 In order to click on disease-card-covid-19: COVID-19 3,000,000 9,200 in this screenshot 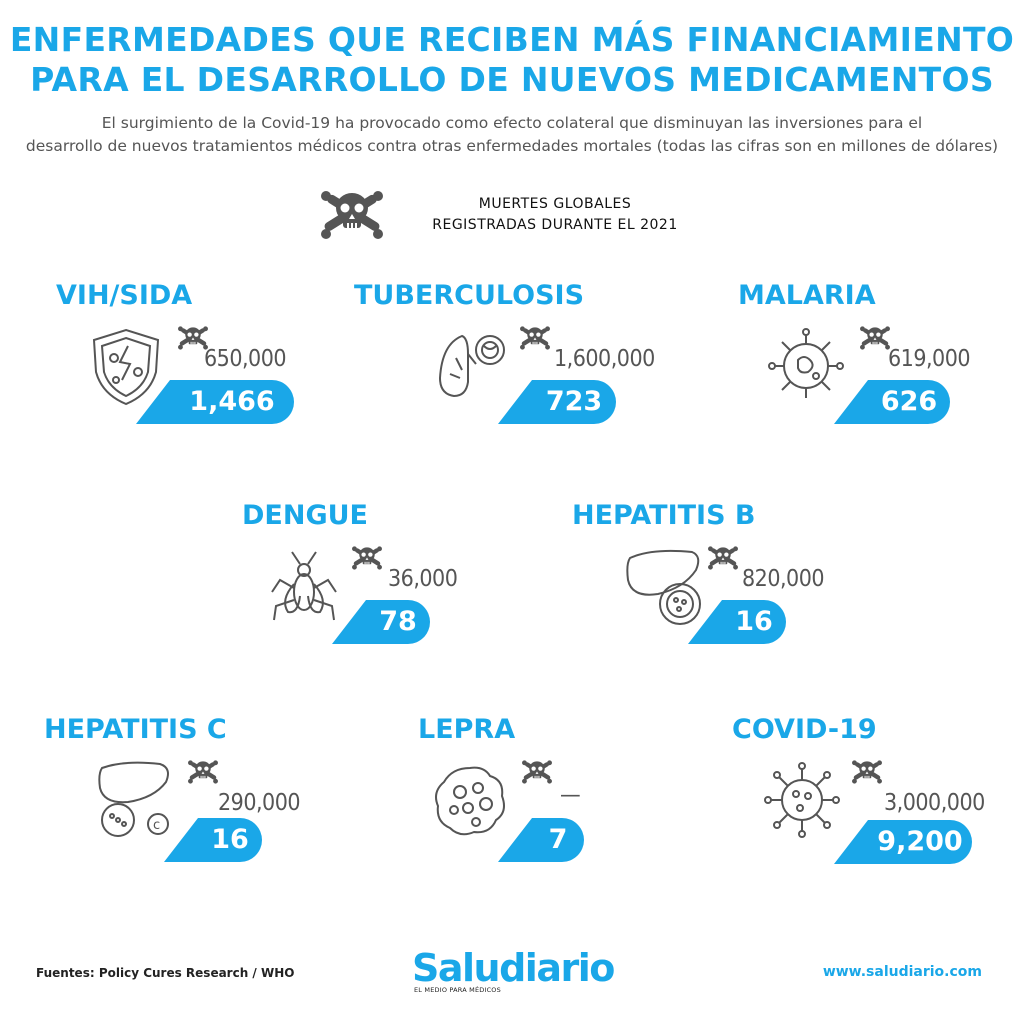, I will do `click(862, 799)`.